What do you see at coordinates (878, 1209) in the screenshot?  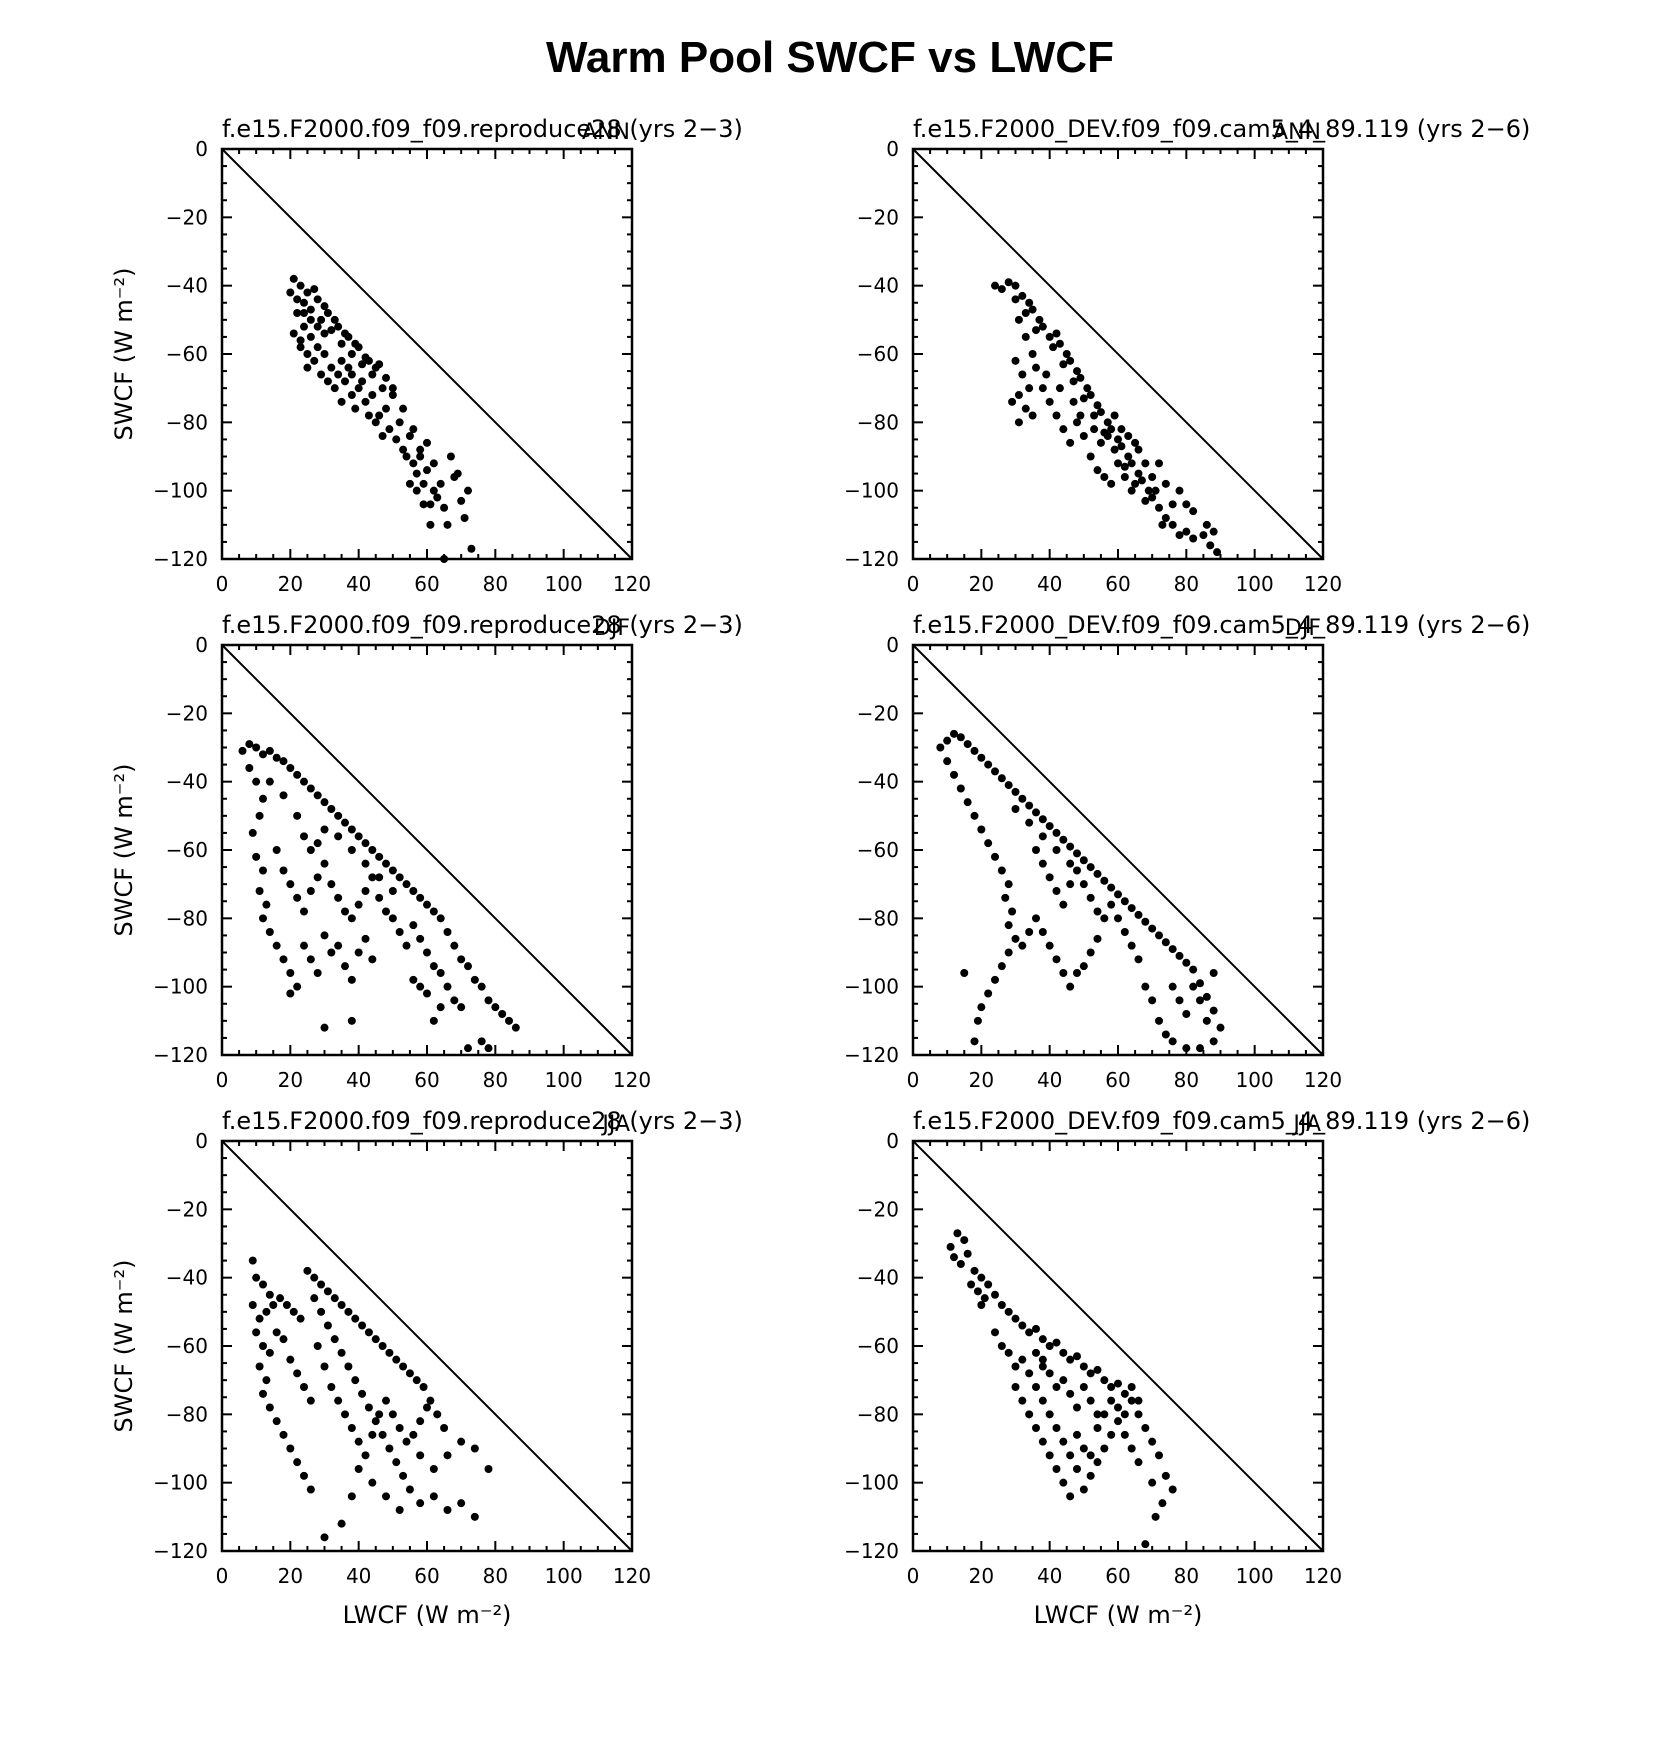 I see `y-tick-label: −20` at bounding box center [878, 1209].